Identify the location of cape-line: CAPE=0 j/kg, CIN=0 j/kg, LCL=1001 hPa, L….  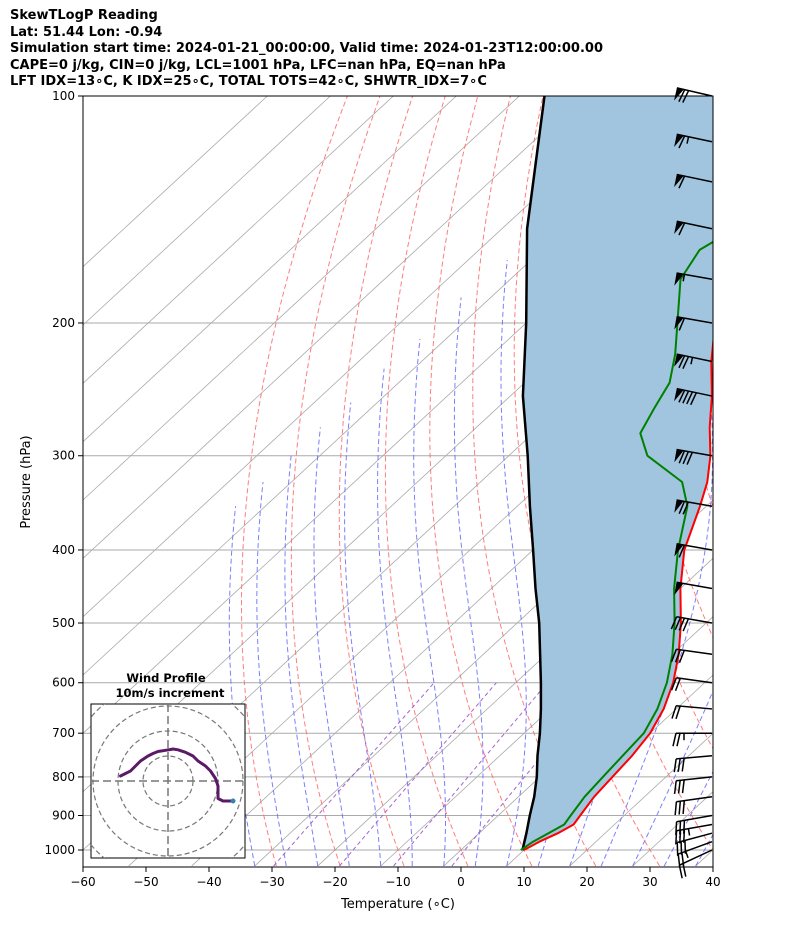
(258, 65).